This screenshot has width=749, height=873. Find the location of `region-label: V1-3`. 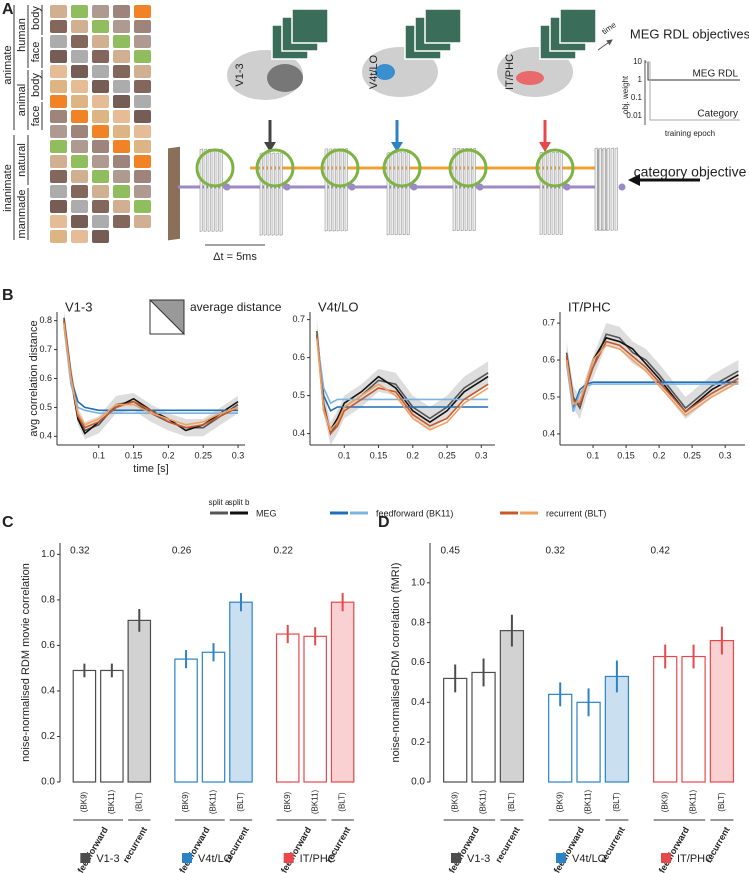

region-label: V1-3 is located at coordinates (240, 74).